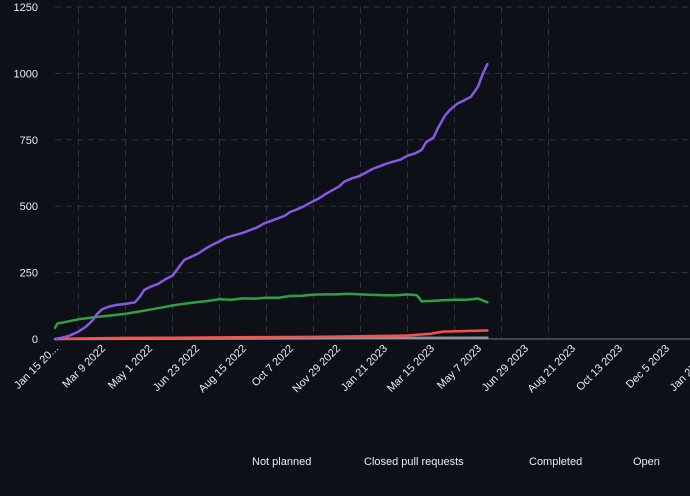 This screenshot has width=690, height=496. Describe the element at coordinates (29, 141) in the screenshot. I see `y-tick-label: 750` at that location.